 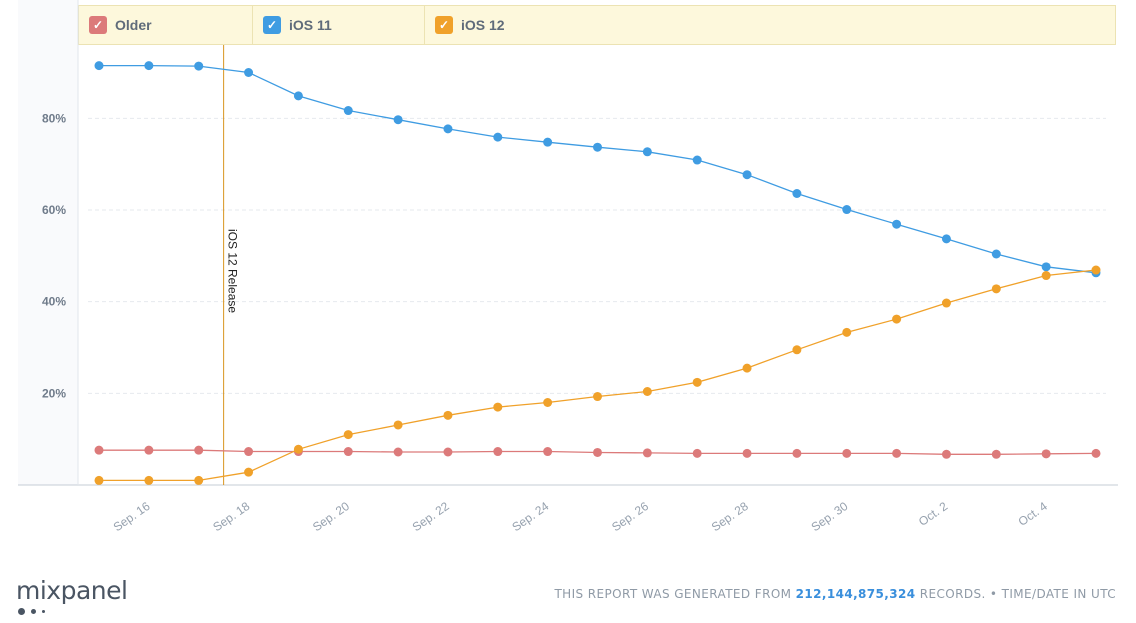 I want to click on y-tick-label: 40%, so click(x=54, y=302).